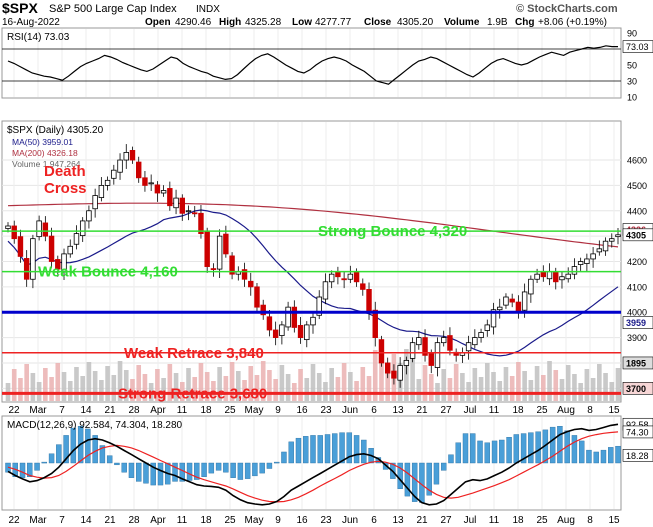 This screenshot has width=653, height=527. What do you see at coordinates (446, 410) in the screenshot?
I see `x-tick-label: 27` at bounding box center [446, 410].